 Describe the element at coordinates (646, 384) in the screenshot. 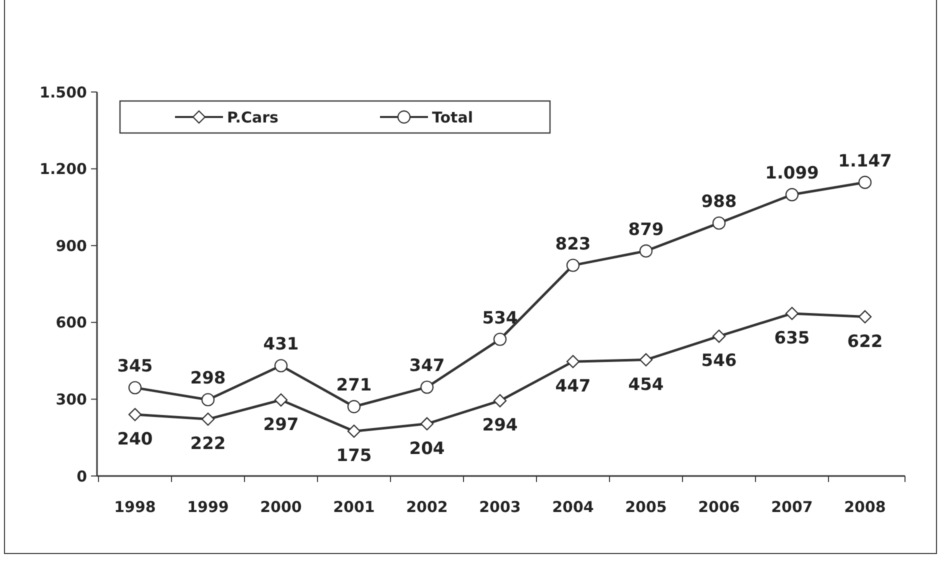

I see `data-label: 454` at that location.